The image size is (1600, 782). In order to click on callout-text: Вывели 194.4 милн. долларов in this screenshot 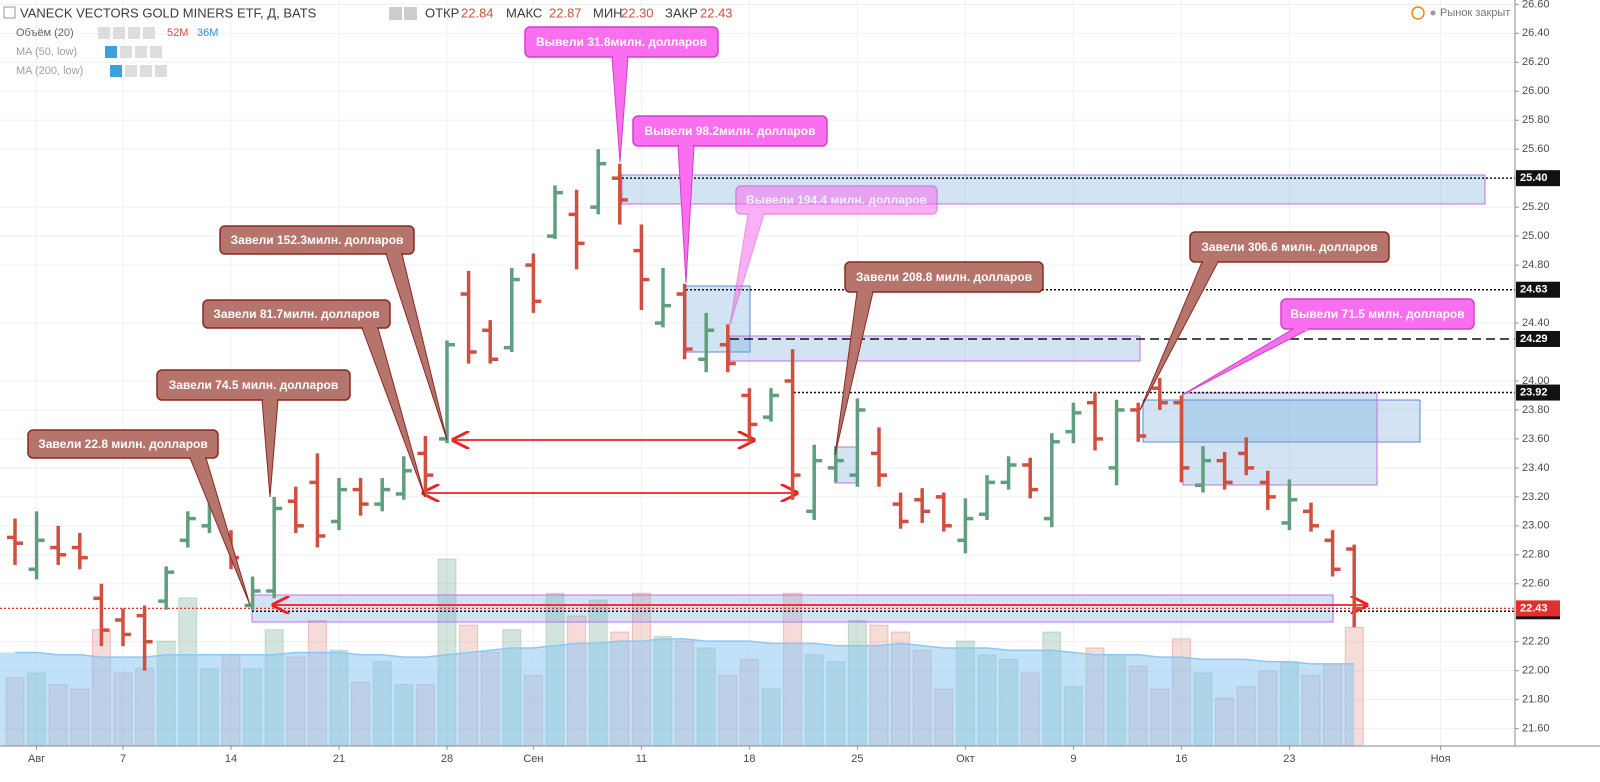, I will do `click(836, 200)`.